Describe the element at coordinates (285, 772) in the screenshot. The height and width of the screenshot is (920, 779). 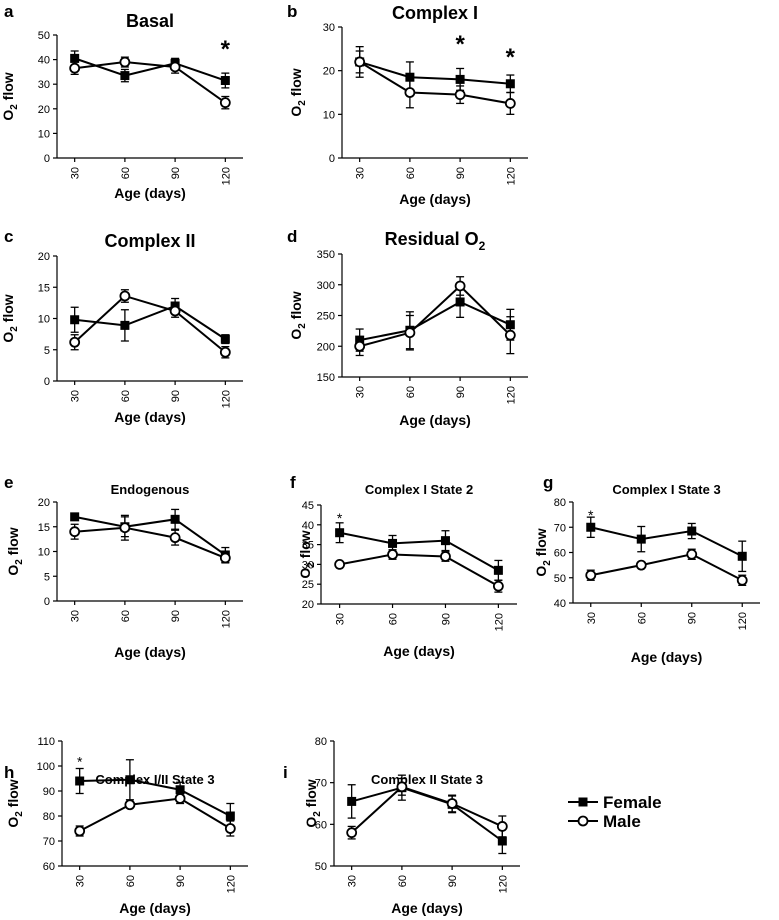
I see `panel-label: i` at that location.